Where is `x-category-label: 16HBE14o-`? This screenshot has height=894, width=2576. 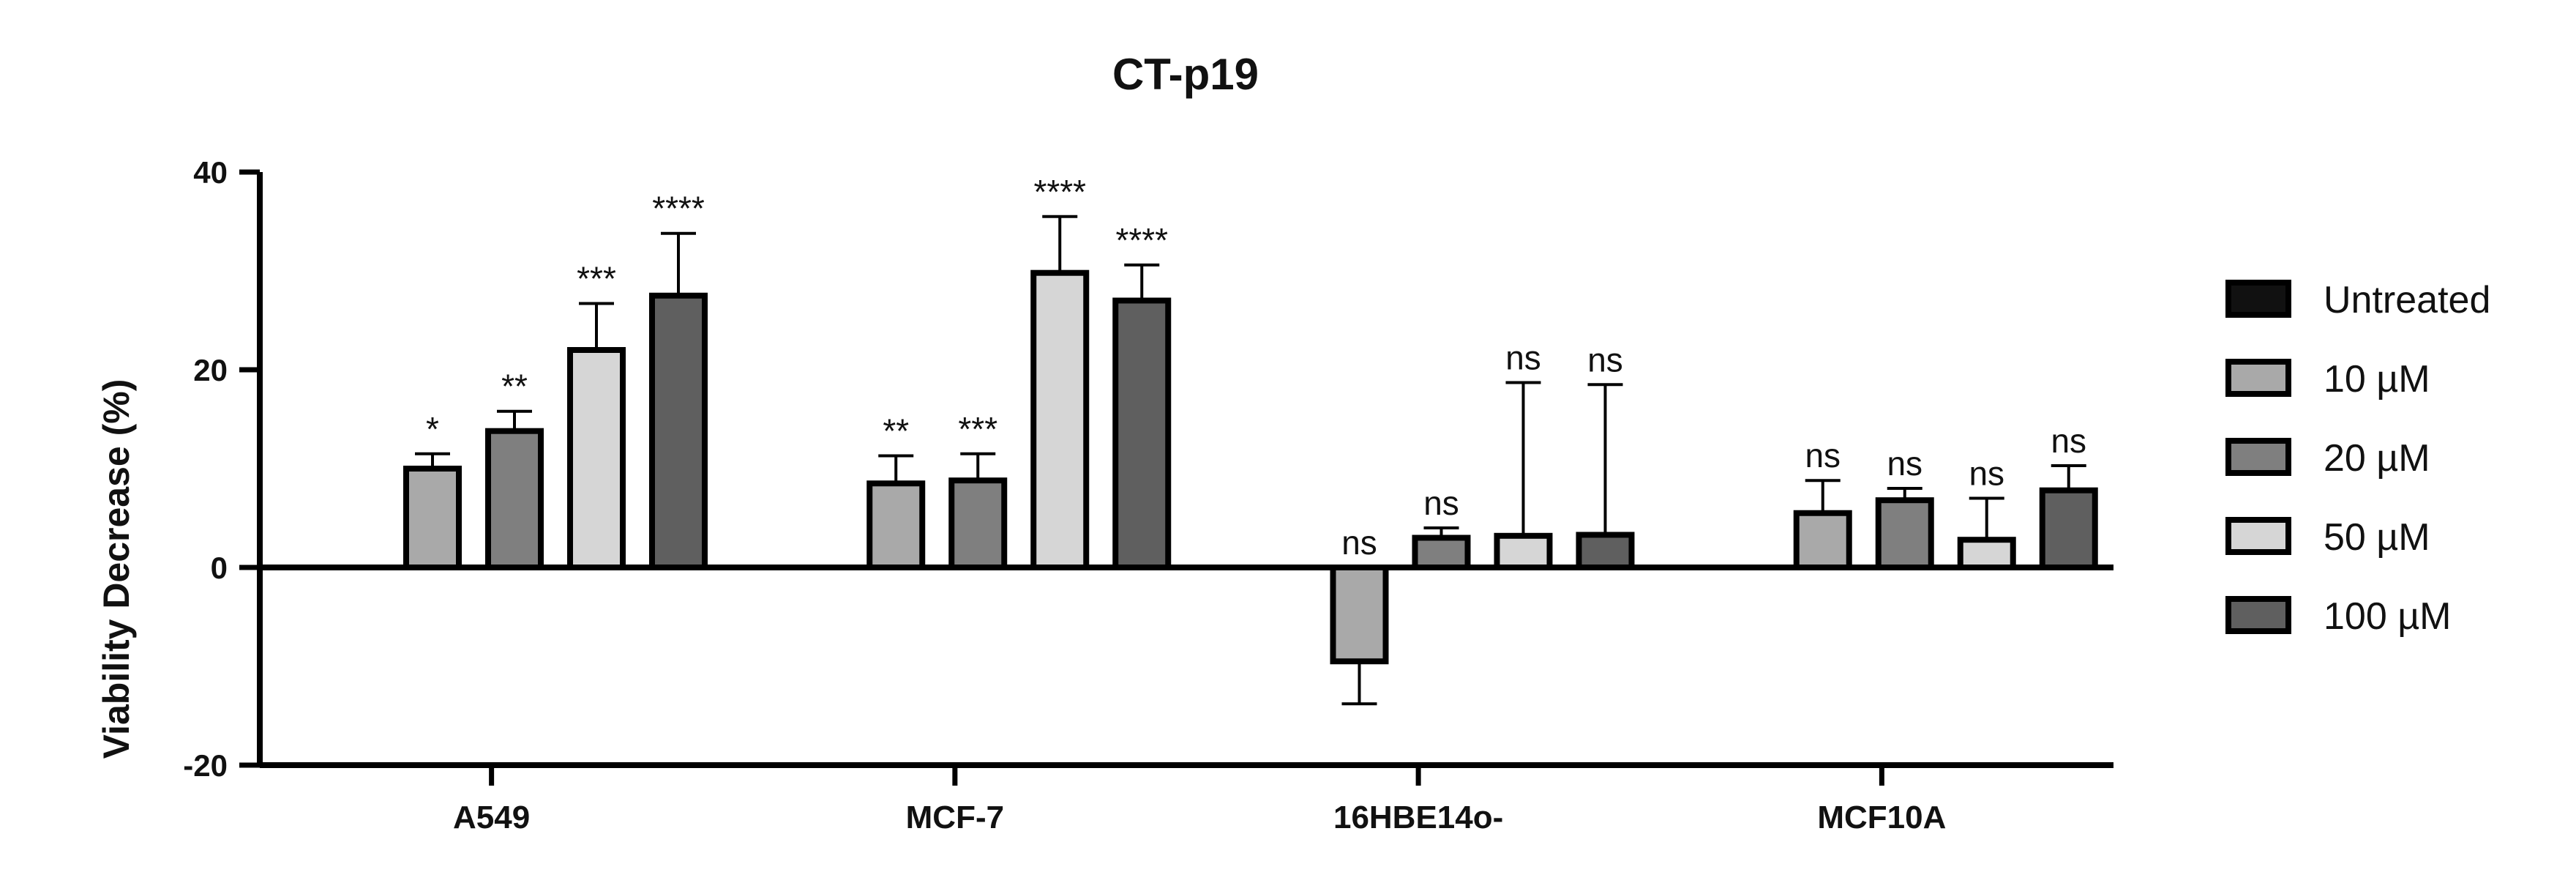 x-category-label: 16HBE14o- is located at coordinates (1418, 817).